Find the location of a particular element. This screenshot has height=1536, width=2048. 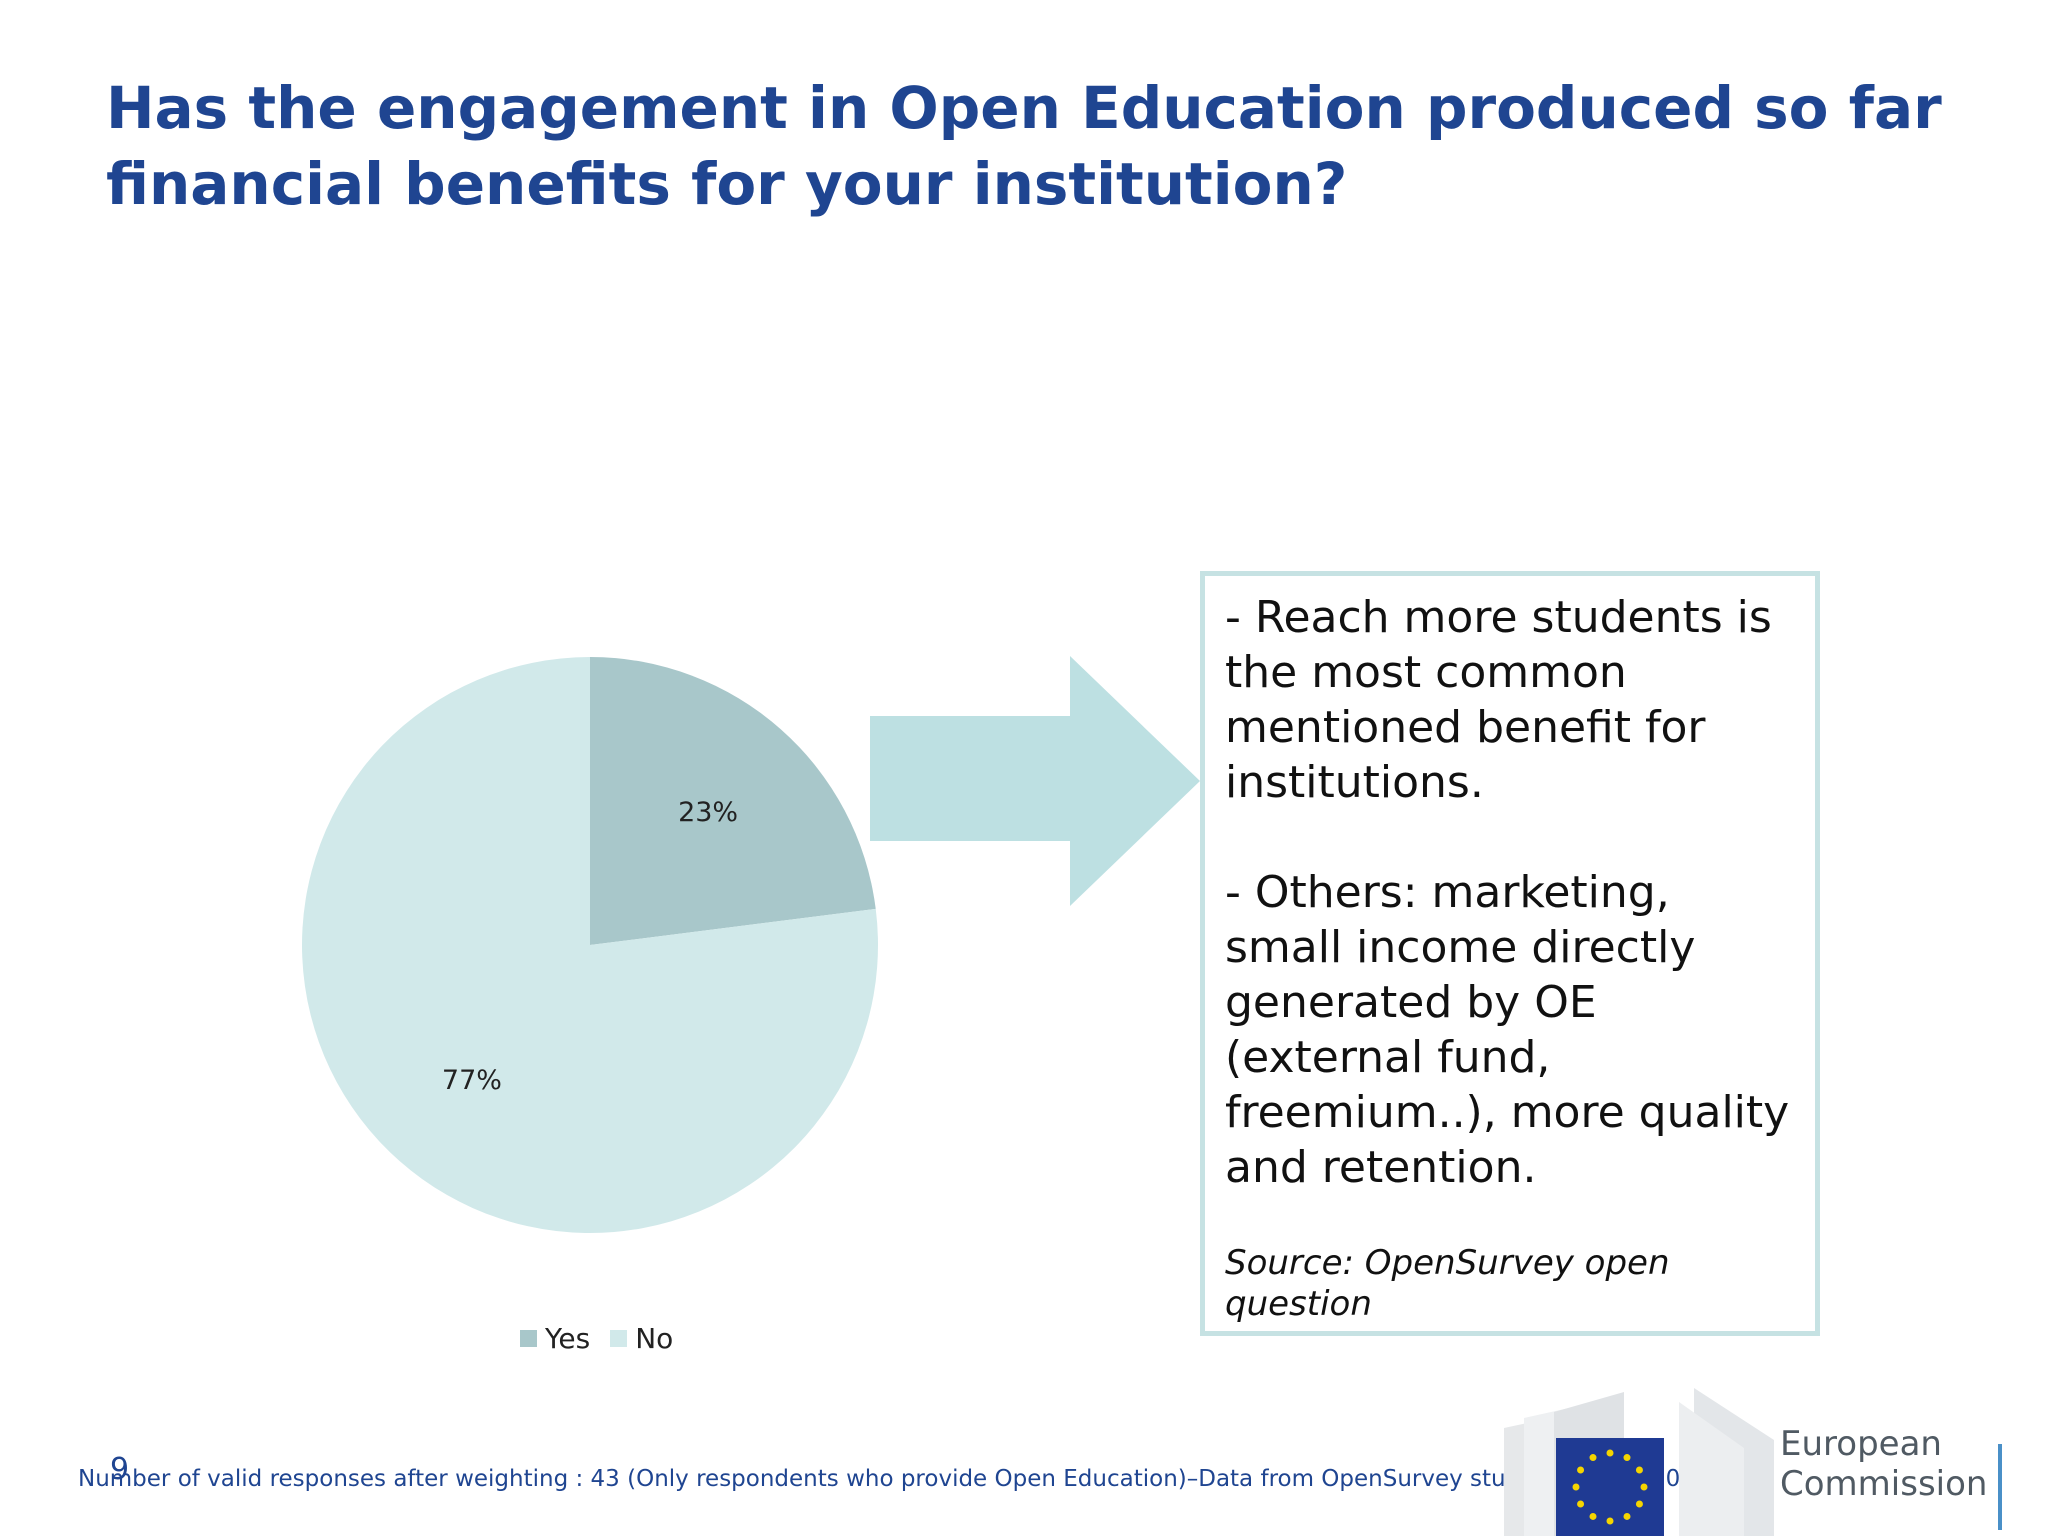

legend-label-yes: Yes is located at coordinates (568, 1338).